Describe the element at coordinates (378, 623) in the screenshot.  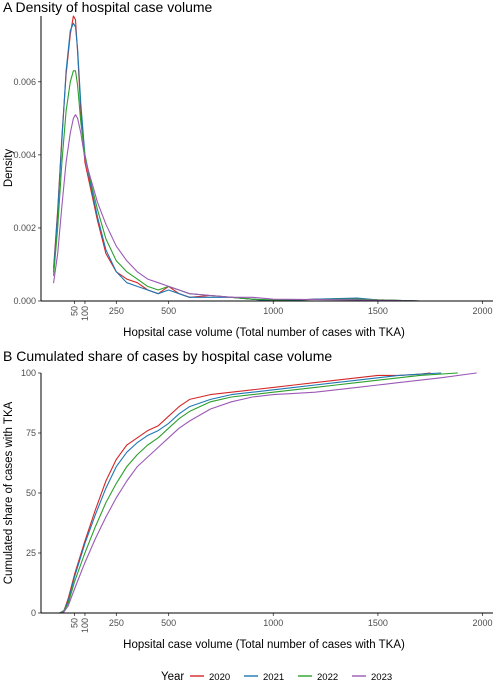
I see `cumulated-share-x-tick-label: 1500` at that location.